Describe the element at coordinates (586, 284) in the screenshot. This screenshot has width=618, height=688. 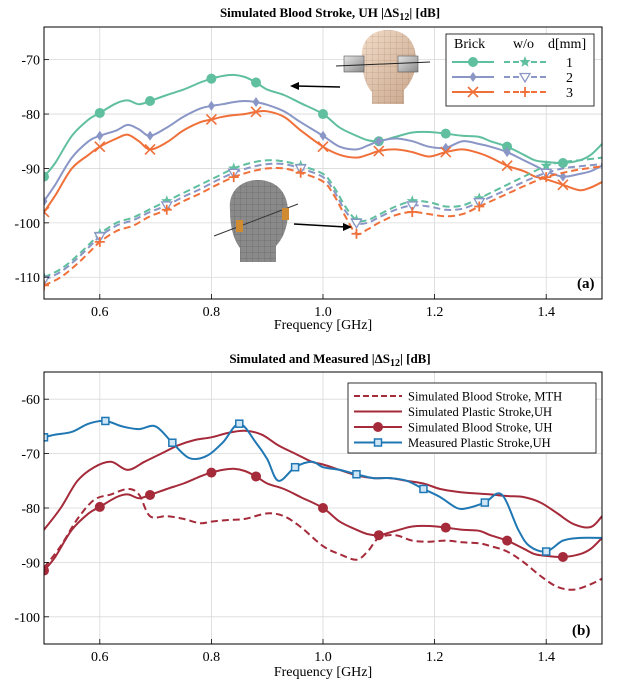
I see `panel-label-a: (a)` at that location.